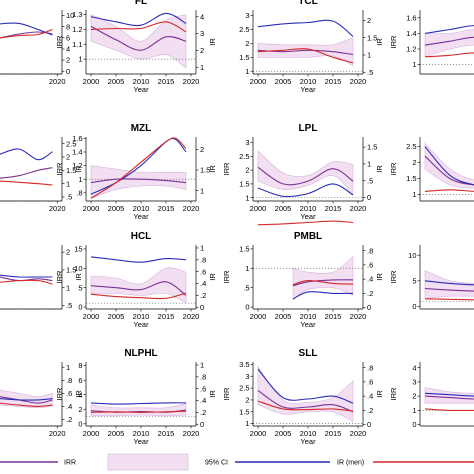 The image size is (474, 474). I want to click on left-tick-label: 10, so click(78, 268).